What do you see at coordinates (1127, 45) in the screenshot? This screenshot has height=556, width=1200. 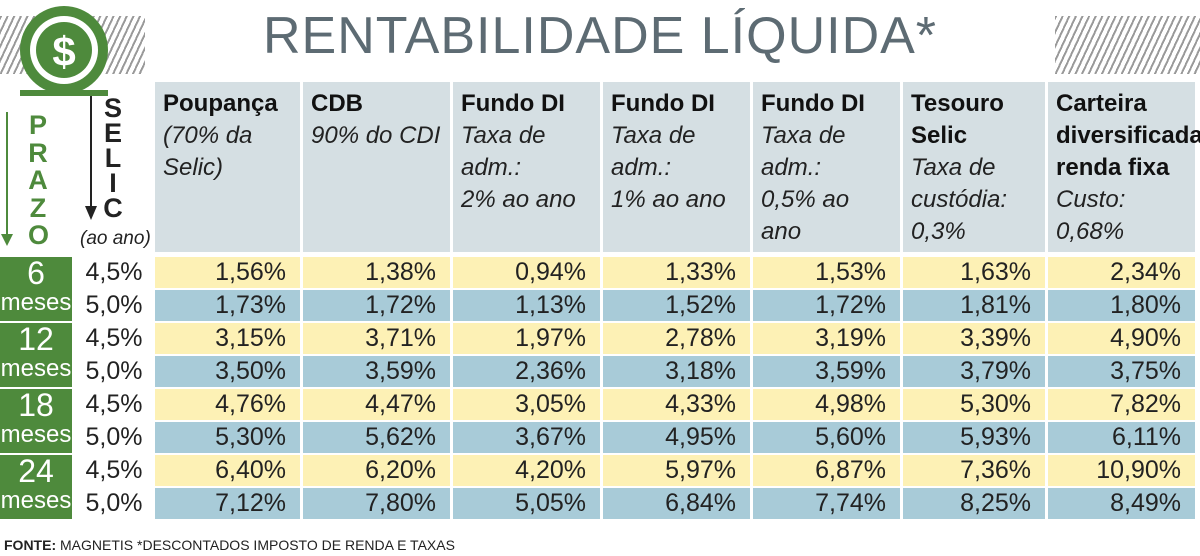 I see `decorative-hatch-right` at bounding box center [1127, 45].